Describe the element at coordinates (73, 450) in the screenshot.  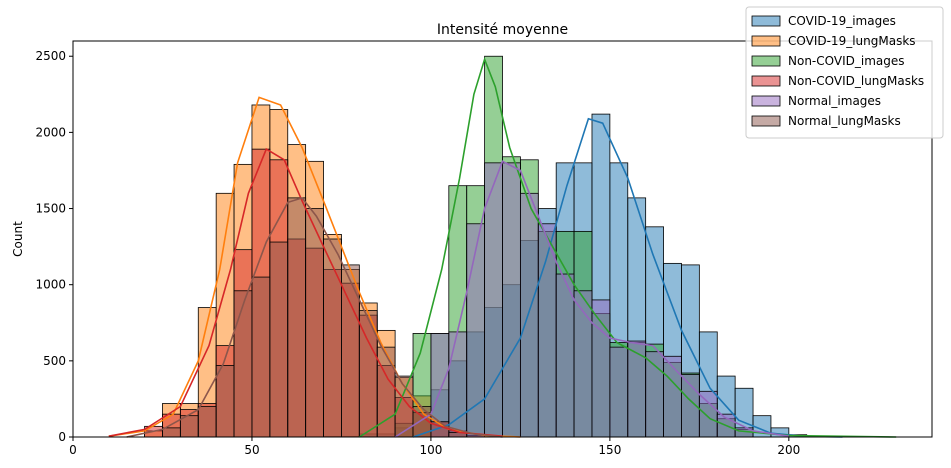
I see `x-tick-label: 0` at that location.